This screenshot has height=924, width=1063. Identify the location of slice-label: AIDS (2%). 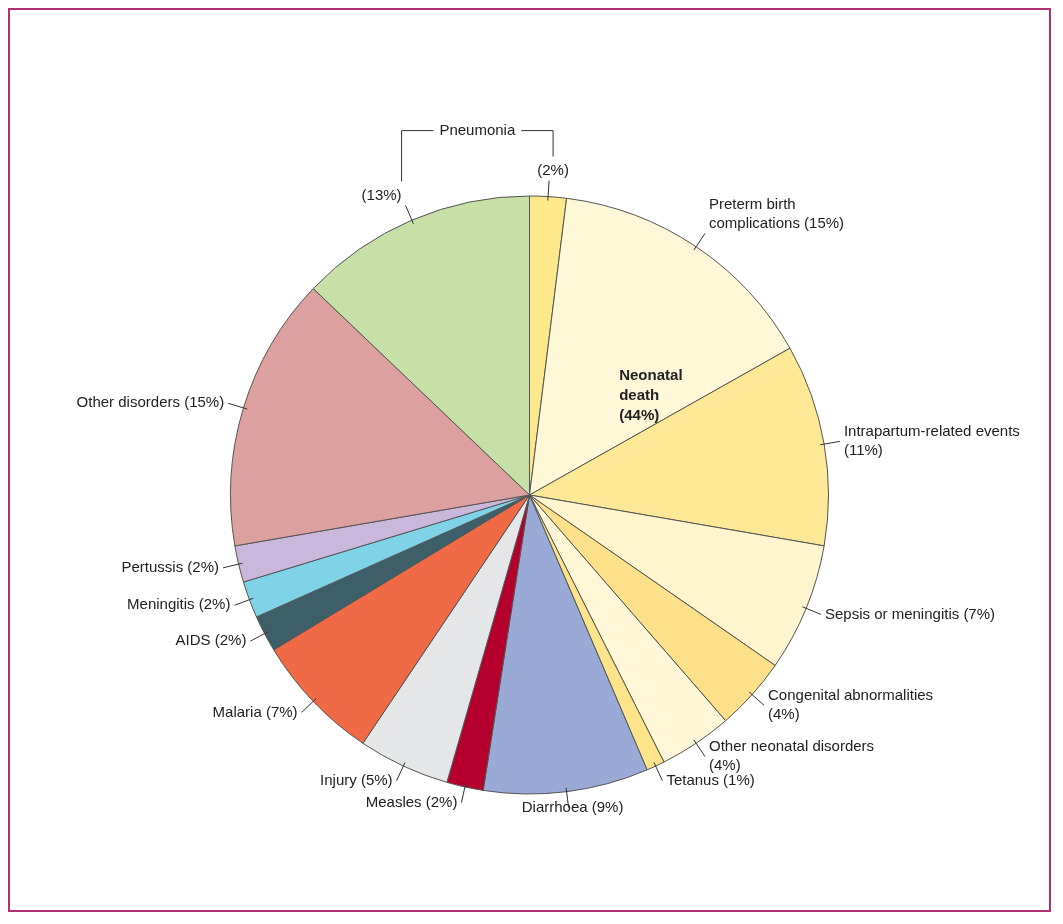
(211, 640).